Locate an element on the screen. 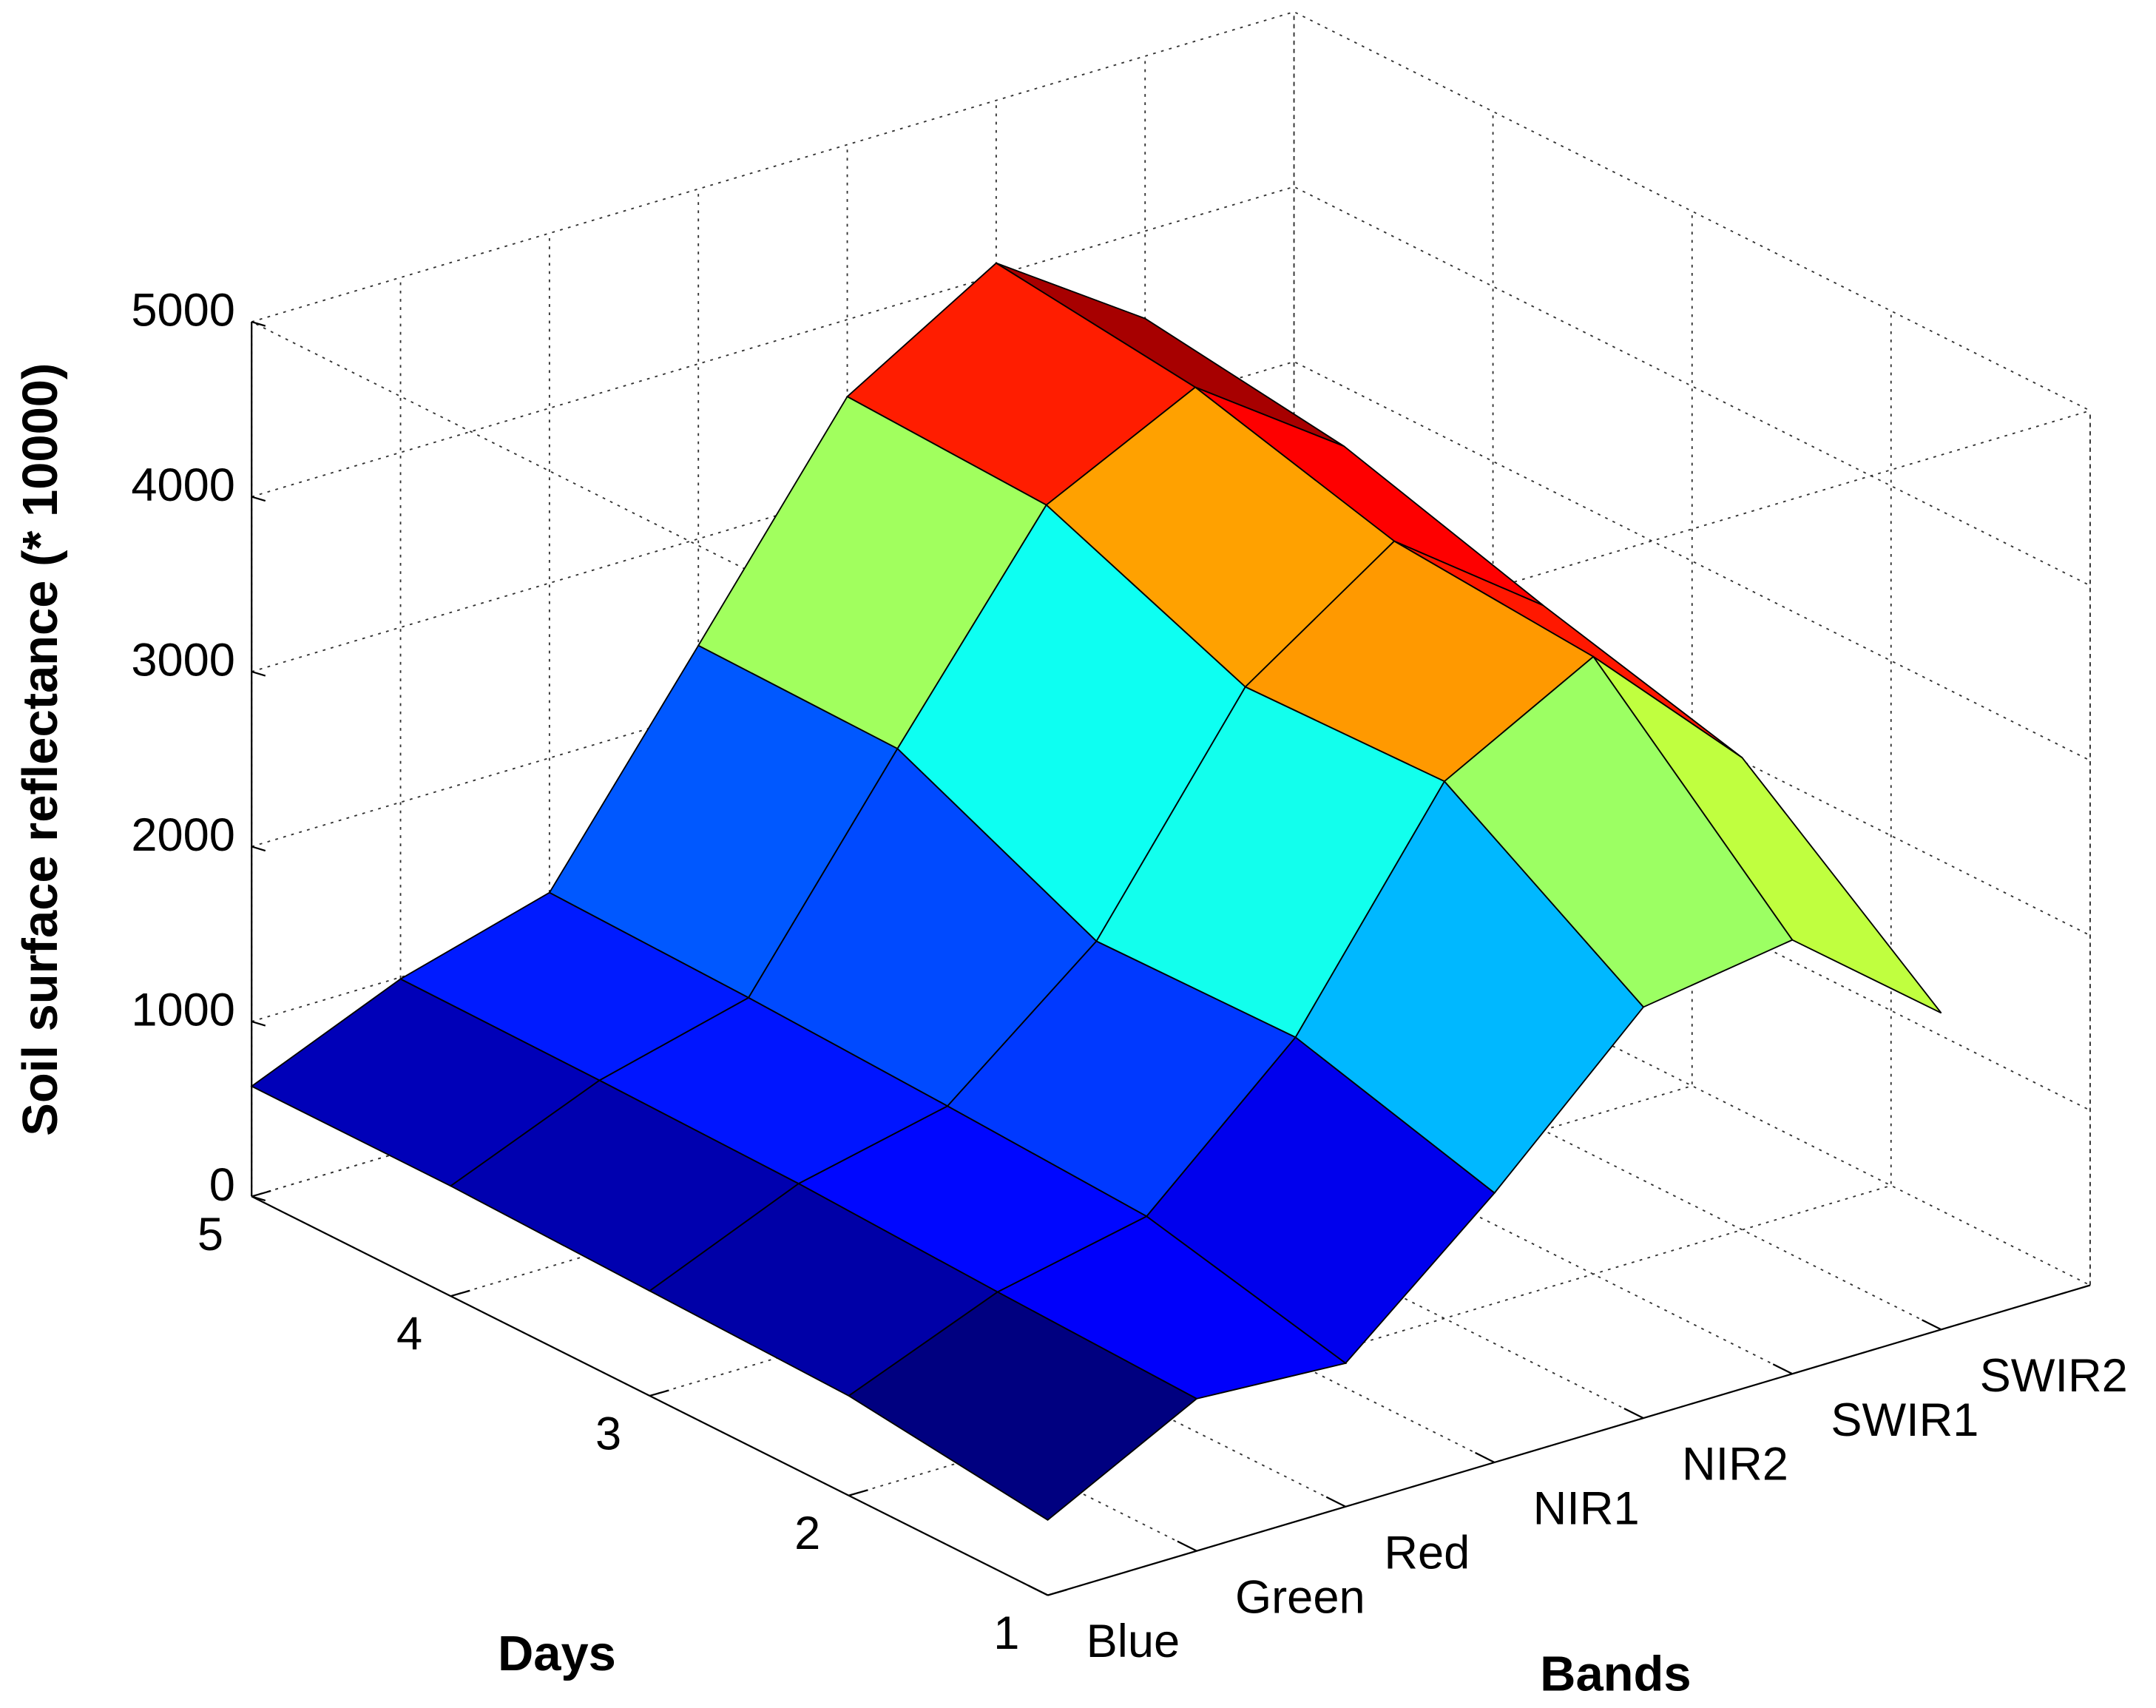 The width and height of the screenshot is (2156, 1708). x-tick-label: NIR2 is located at coordinates (1735, 1465).